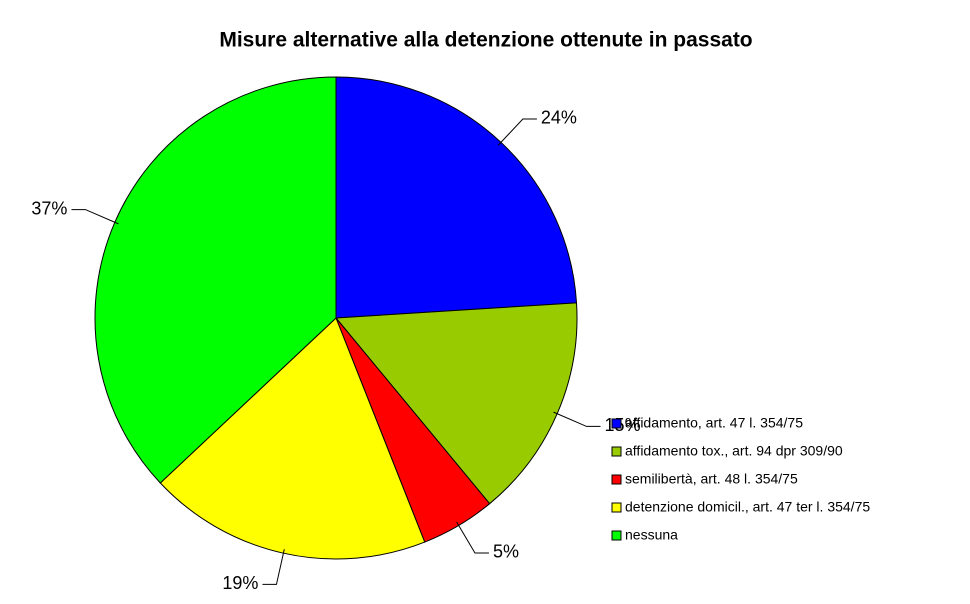 Image resolution: width=970 pixels, height=604 pixels. I want to click on data-label: 37%, so click(49, 208).